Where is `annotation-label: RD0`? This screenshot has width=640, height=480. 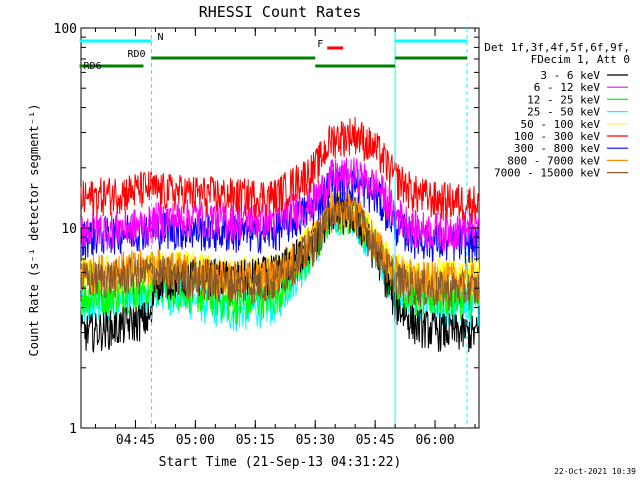
annotation-label: RD0 is located at coordinates (136, 54).